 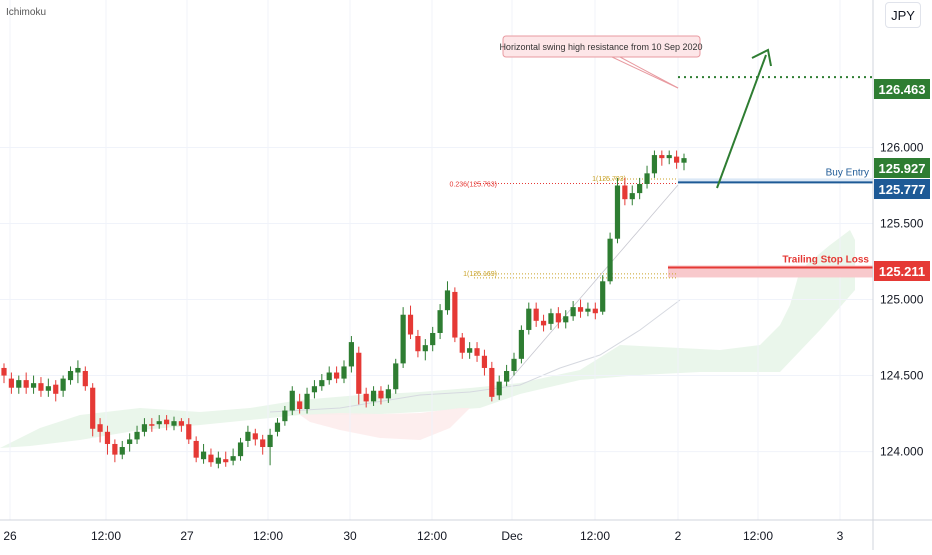 I want to click on price-label: 125.927, so click(x=902, y=168).